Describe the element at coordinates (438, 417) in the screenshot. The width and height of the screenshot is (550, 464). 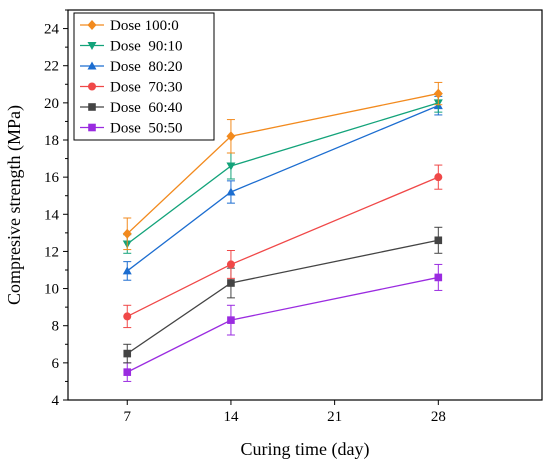
I see `x-tick-label: 28` at that location.